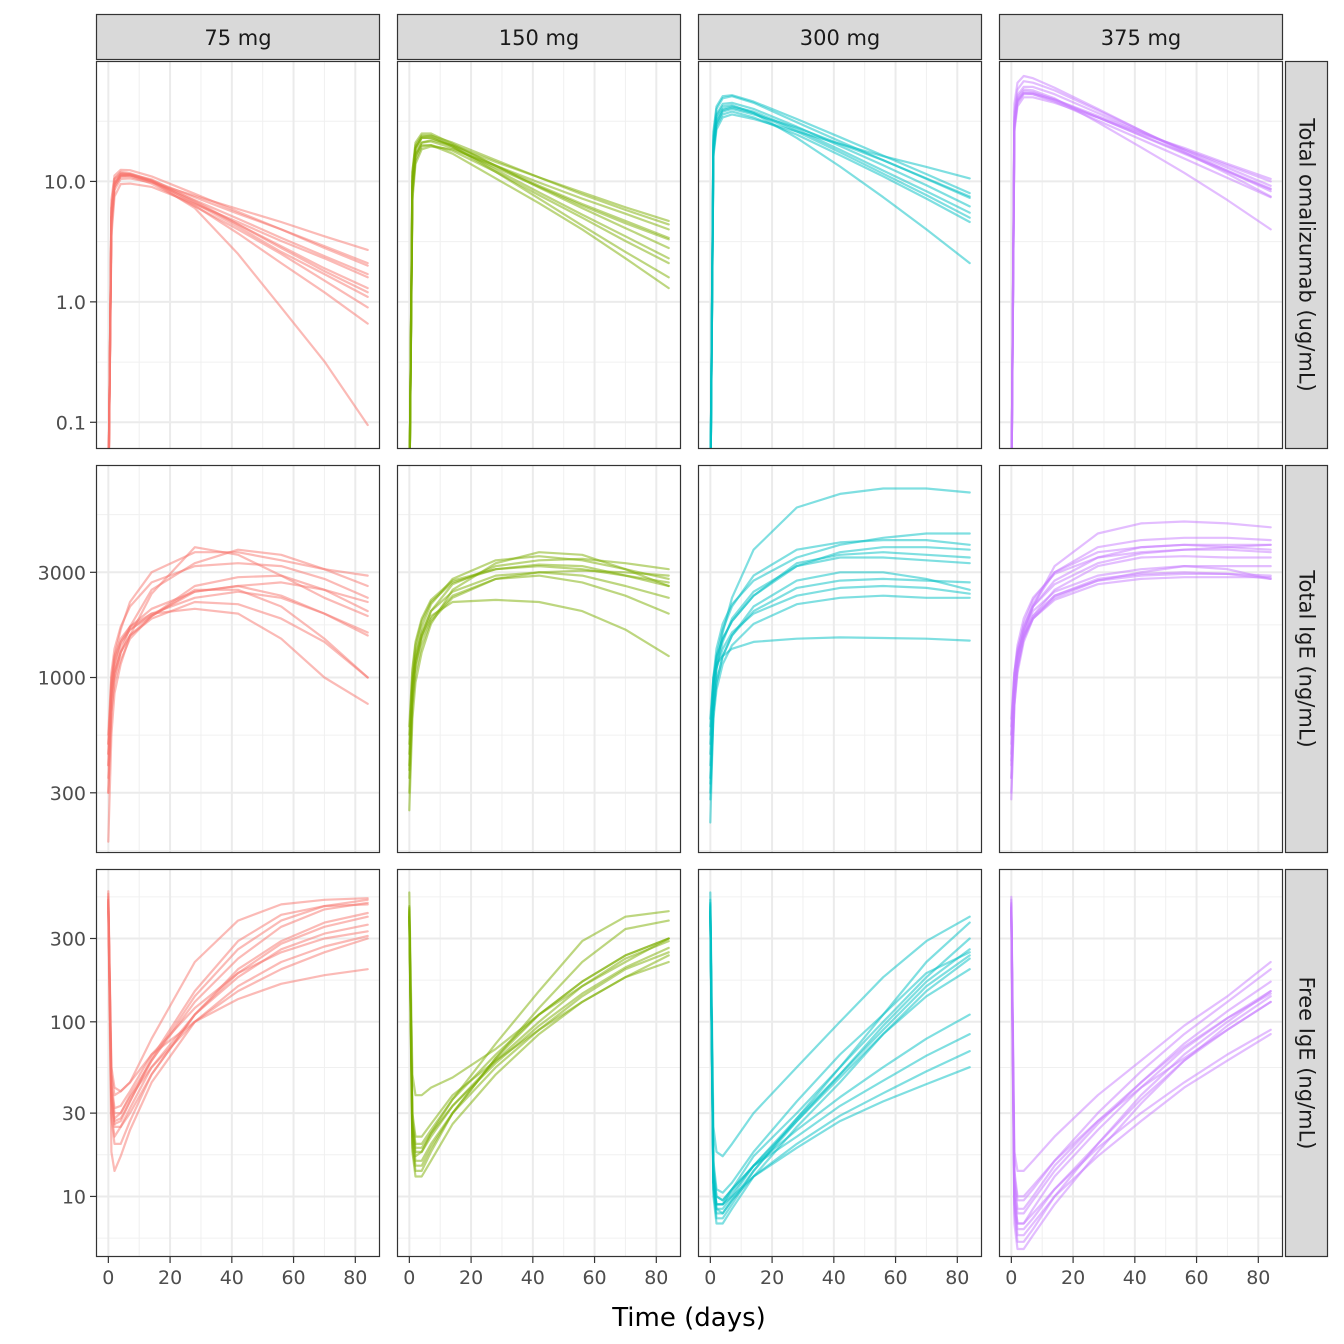 This screenshot has width=1344, height=1344. I want to click on dose-strip-label: 375 mg, so click(1141, 38).